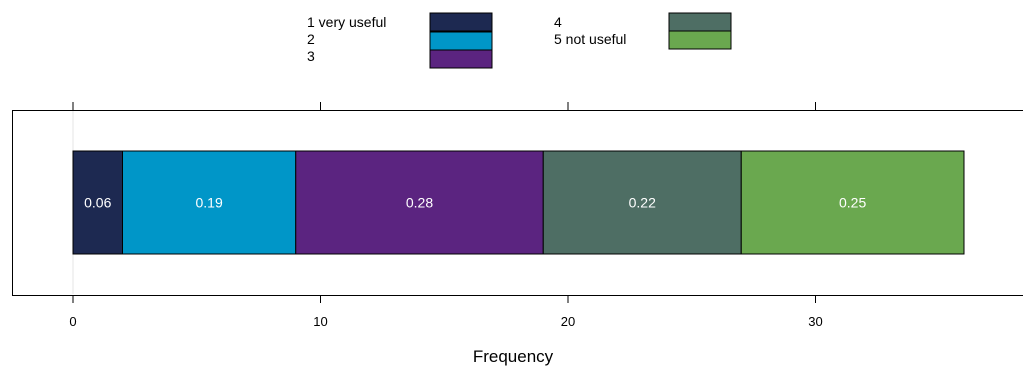  Describe the element at coordinates (815, 321) in the screenshot. I see `x-tick-label: 30` at that location.